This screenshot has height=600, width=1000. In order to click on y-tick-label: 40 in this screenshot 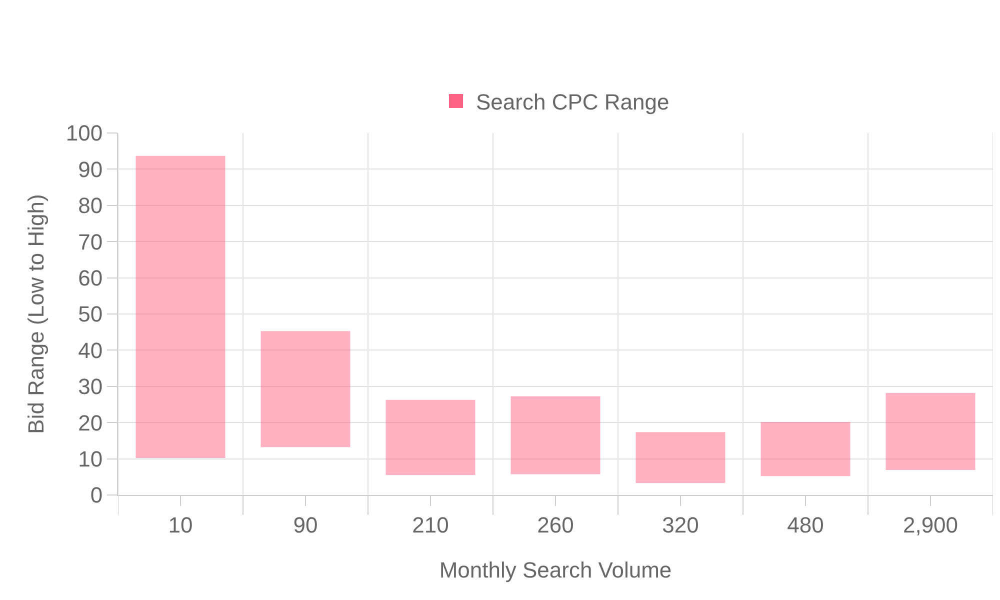, I will do `click(90, 350)`.